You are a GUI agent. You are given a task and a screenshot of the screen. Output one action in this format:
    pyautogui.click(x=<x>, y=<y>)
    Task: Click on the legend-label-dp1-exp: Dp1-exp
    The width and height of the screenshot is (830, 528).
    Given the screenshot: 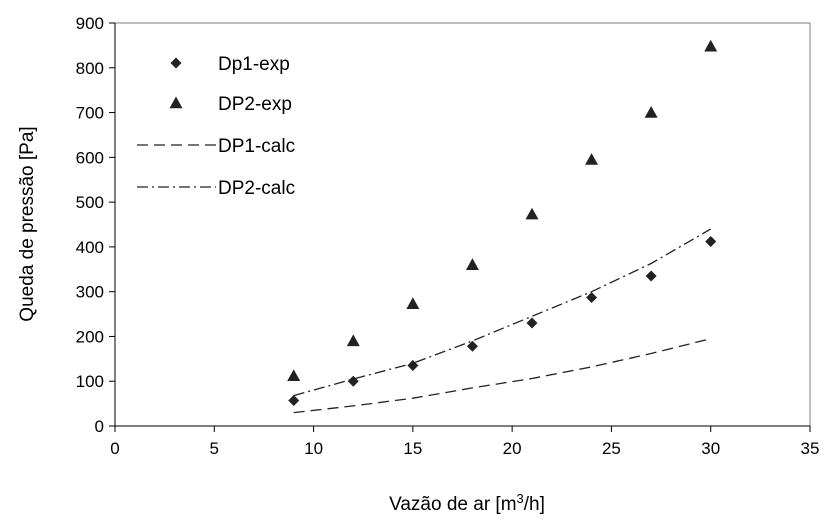 What is the action you would take?
    pyautogui.click(x=254, y=64)
    